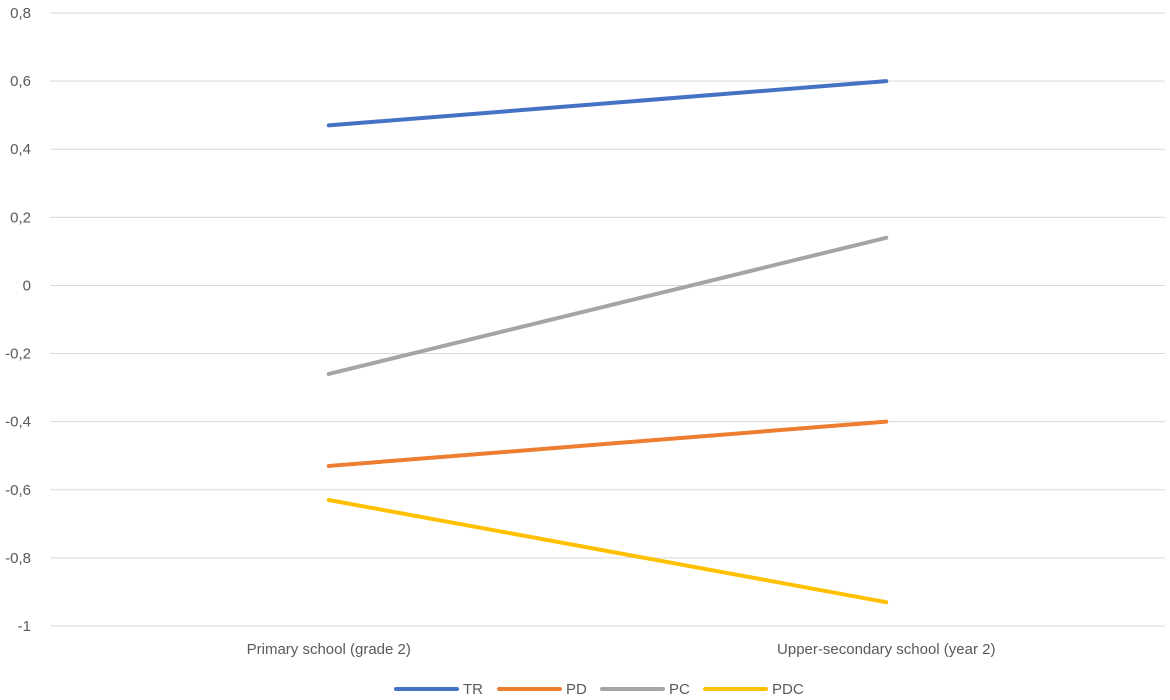  I want to click on y-tick-label: 0, so click(27, 285).